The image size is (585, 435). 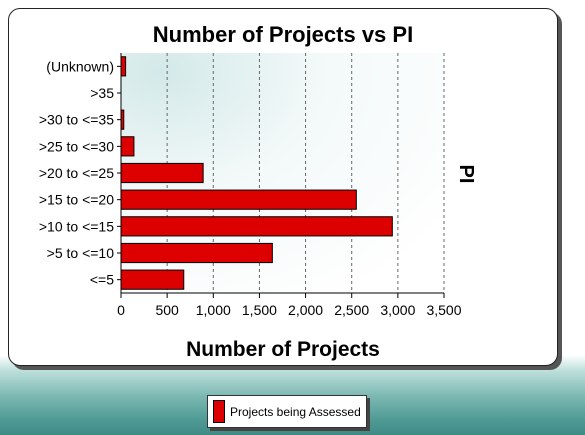 I want to click on x-axis-title: Number of Projects, so click(x=283, y=349).